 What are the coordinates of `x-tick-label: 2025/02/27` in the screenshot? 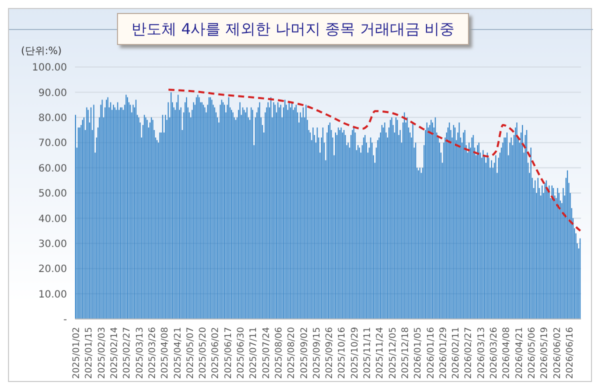 It's located at (127, 353).